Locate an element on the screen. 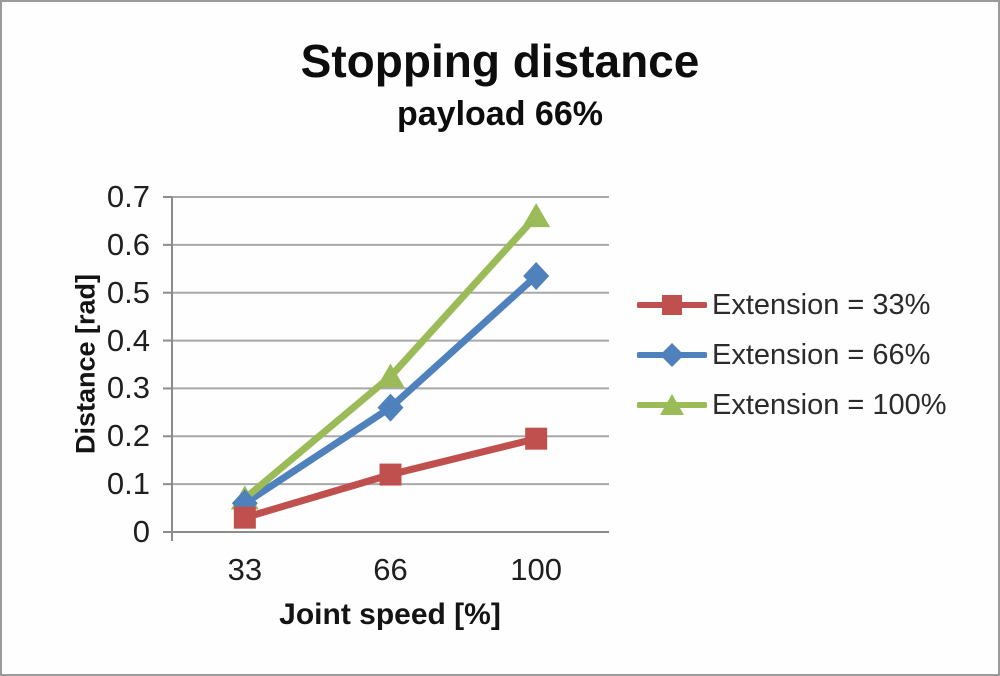 Image resolution: width=1000 pixels, height=676 pixels. y-tick-label: 0.2 is located at coordinates (128, 436).